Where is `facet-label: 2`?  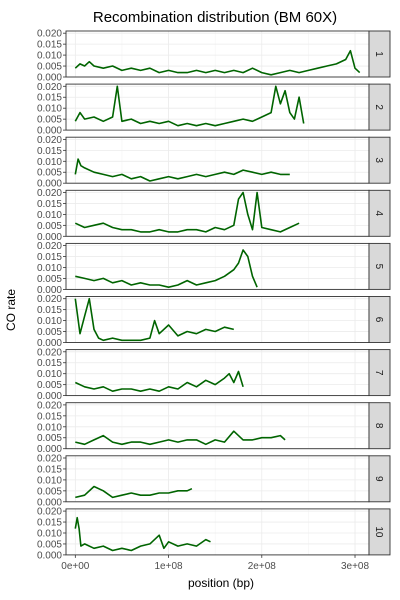 facet-label: 2 is located at coordinates (378, 107).